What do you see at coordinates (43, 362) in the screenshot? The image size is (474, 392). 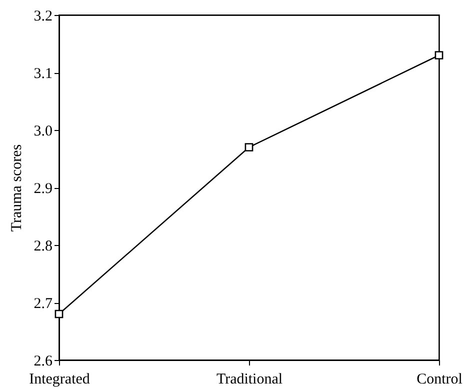 I see `y-tick-label: 2.6` at bounding box center [43, 362].